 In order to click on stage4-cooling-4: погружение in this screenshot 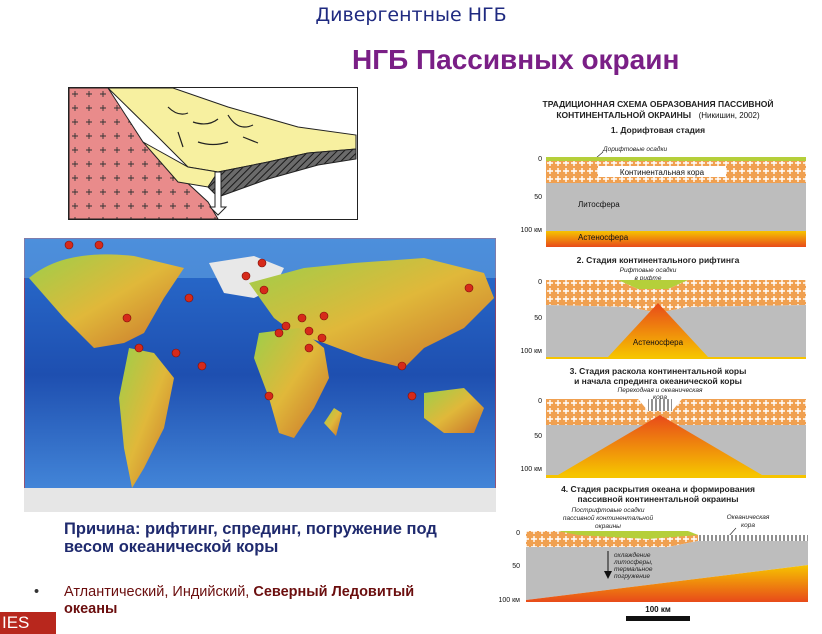, I will do `click(632, 576)`.